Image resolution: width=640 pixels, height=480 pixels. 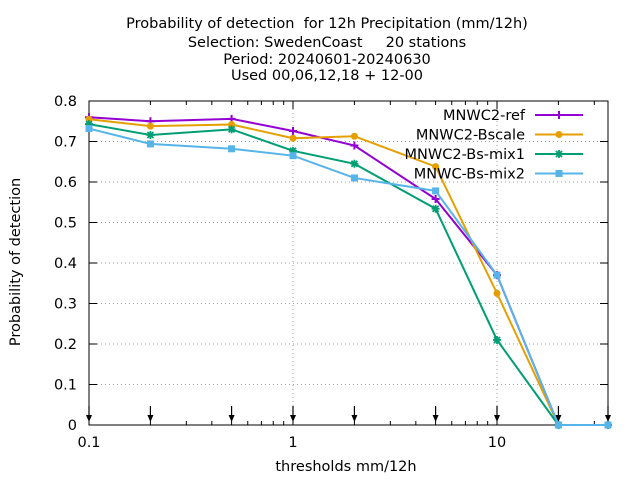 I want to click on chart-title-line-2: Selection: SwedenCoast 20 stations, so click(x=327, y=43).